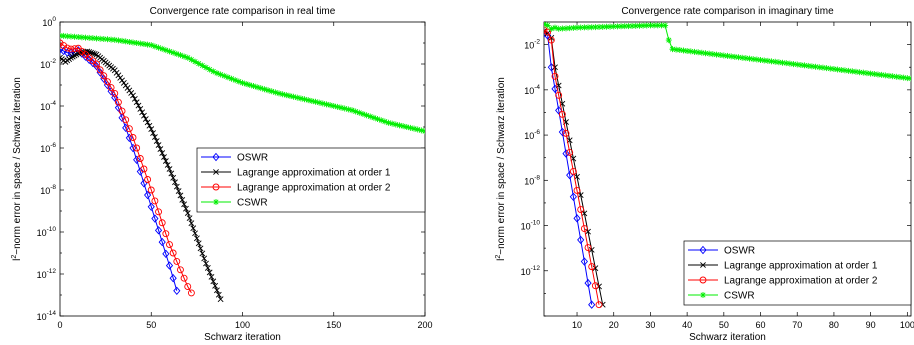  Describe the element at coordinates (48, 190) in the screenshot. I see `y-tick-label: 10-8` at that location.